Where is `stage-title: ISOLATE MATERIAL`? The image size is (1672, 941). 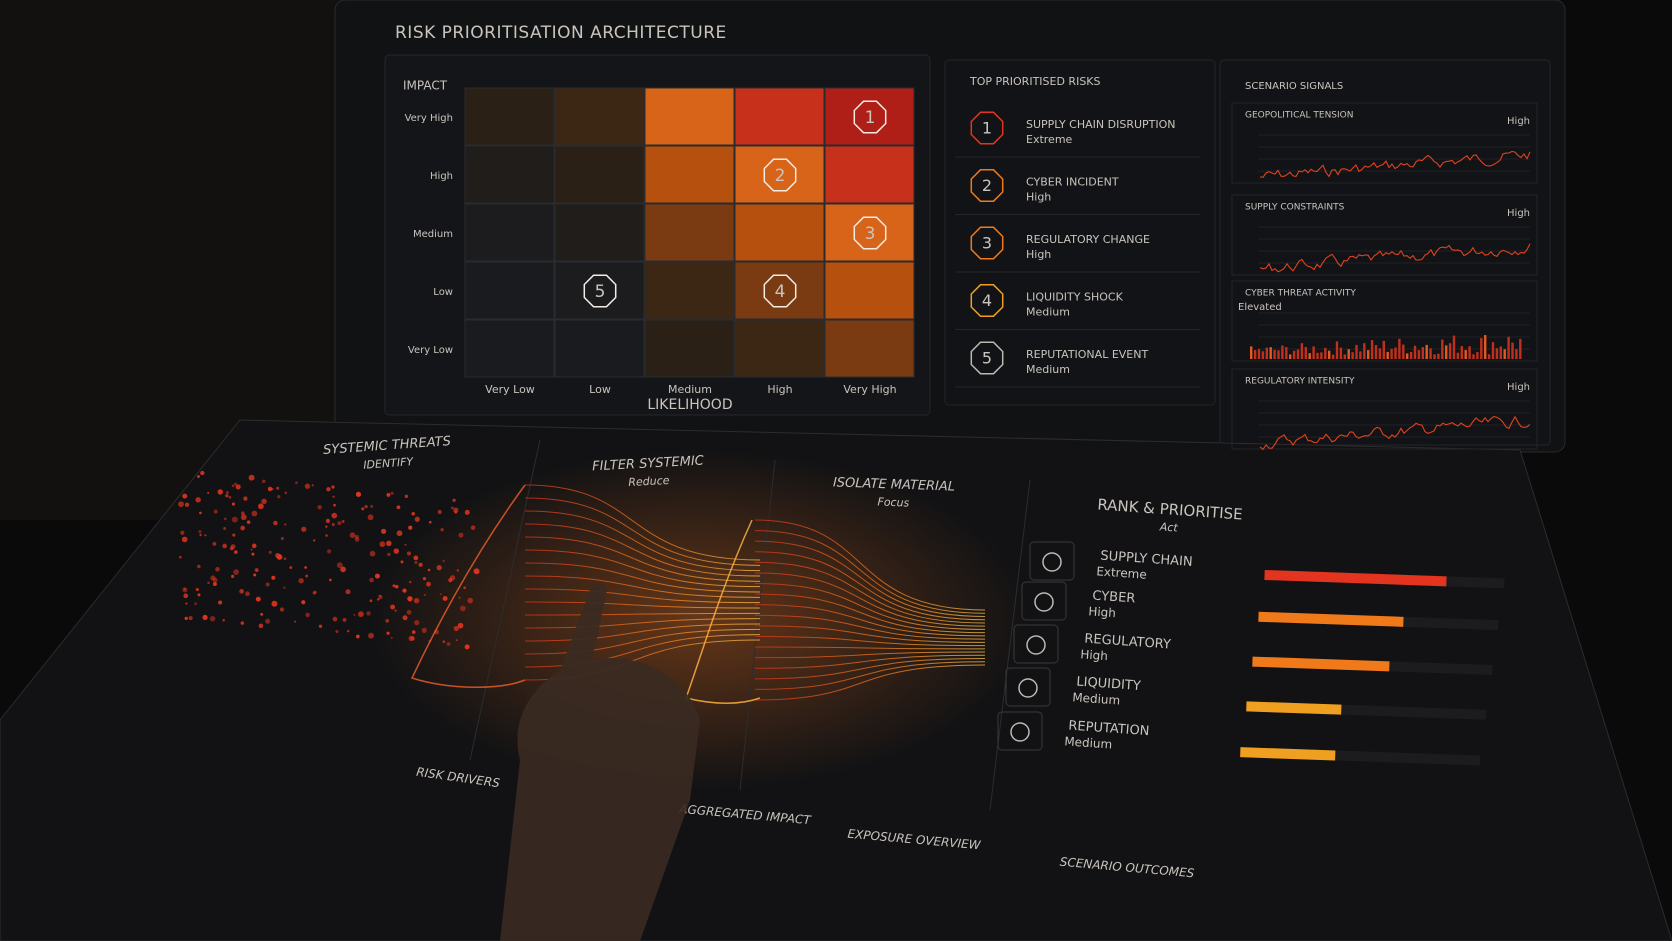 stage-title: ISOLATE MATERIAL is located at coordinates (894, 484).